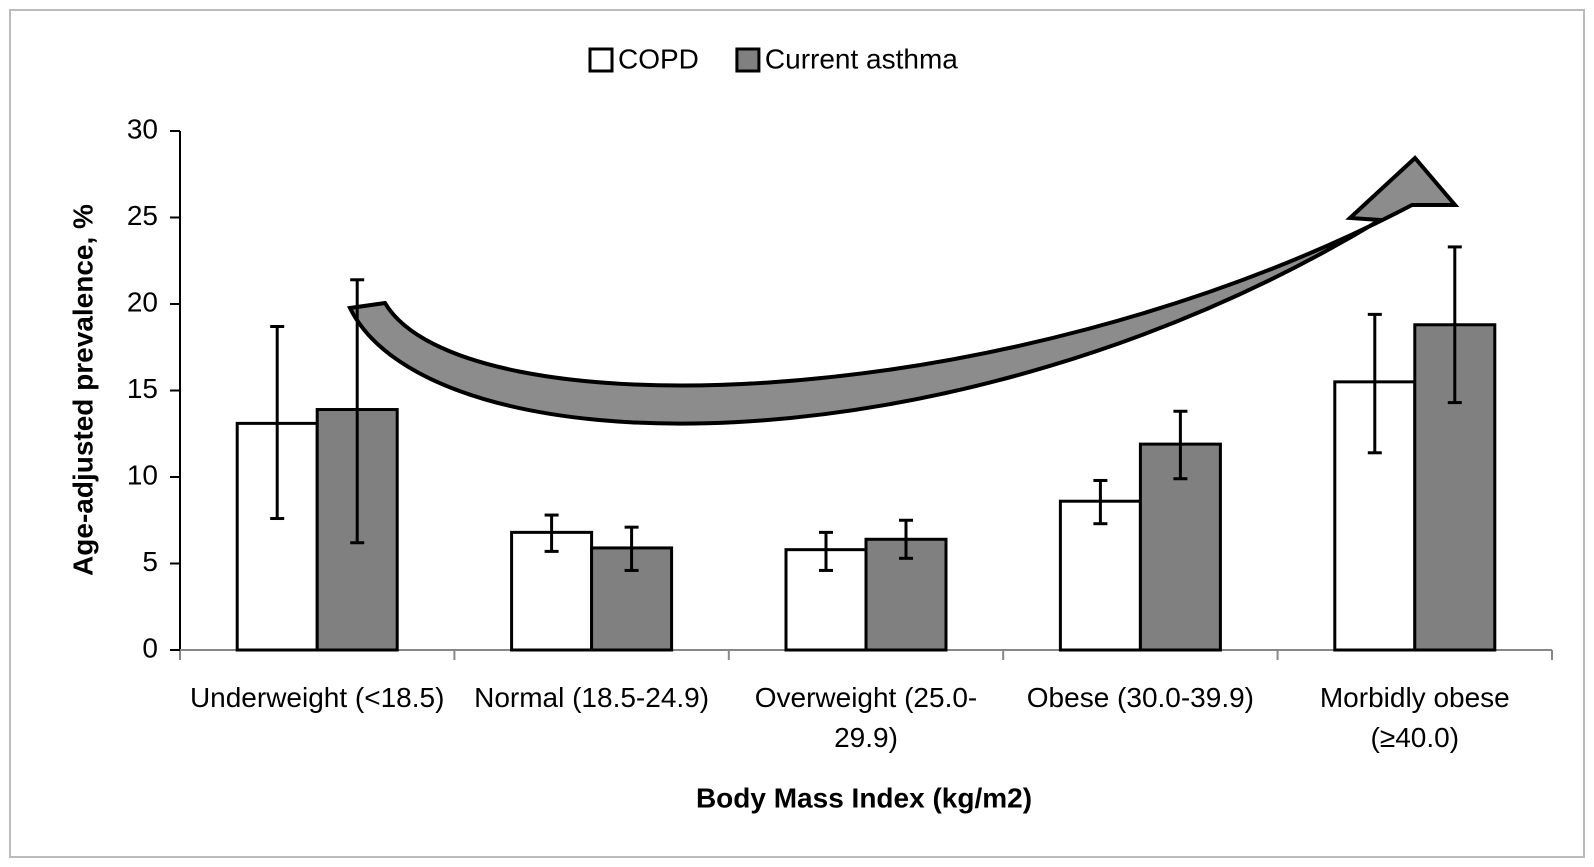 The height and width of the screenshot is (867, 1594). I want to click on x-tick-label: Normal (18.5-24.9), so click(592, 697).